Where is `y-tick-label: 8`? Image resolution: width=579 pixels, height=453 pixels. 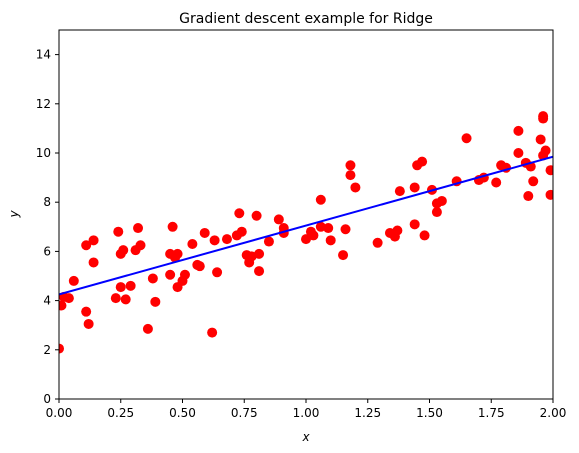
y-tick-label: 8 is located at coordinates (47, 202).